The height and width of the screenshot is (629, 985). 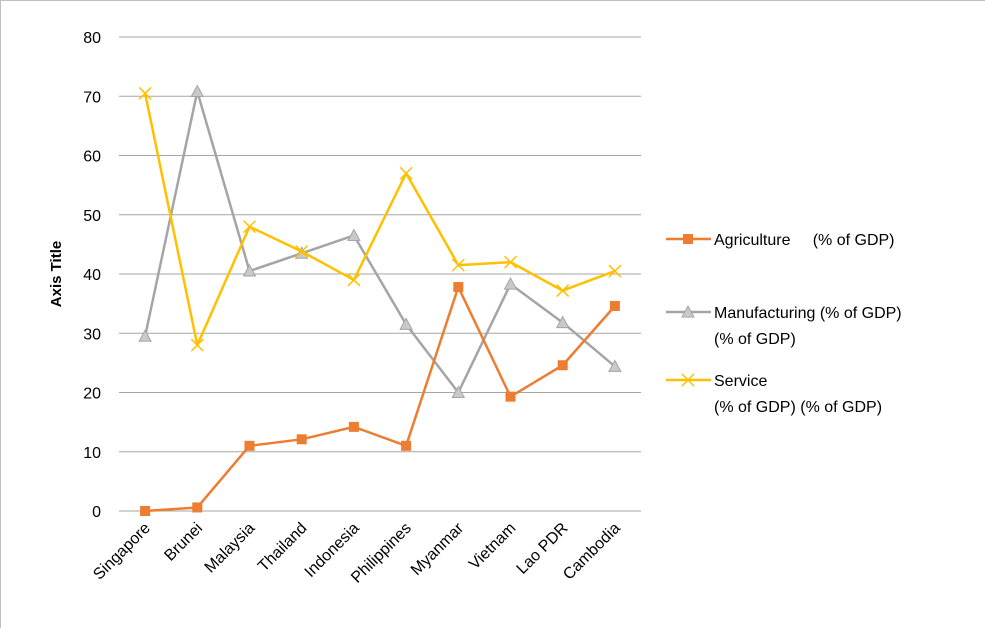 I want to click on x-tick-label: Brunei, so click(x=183, y=542).